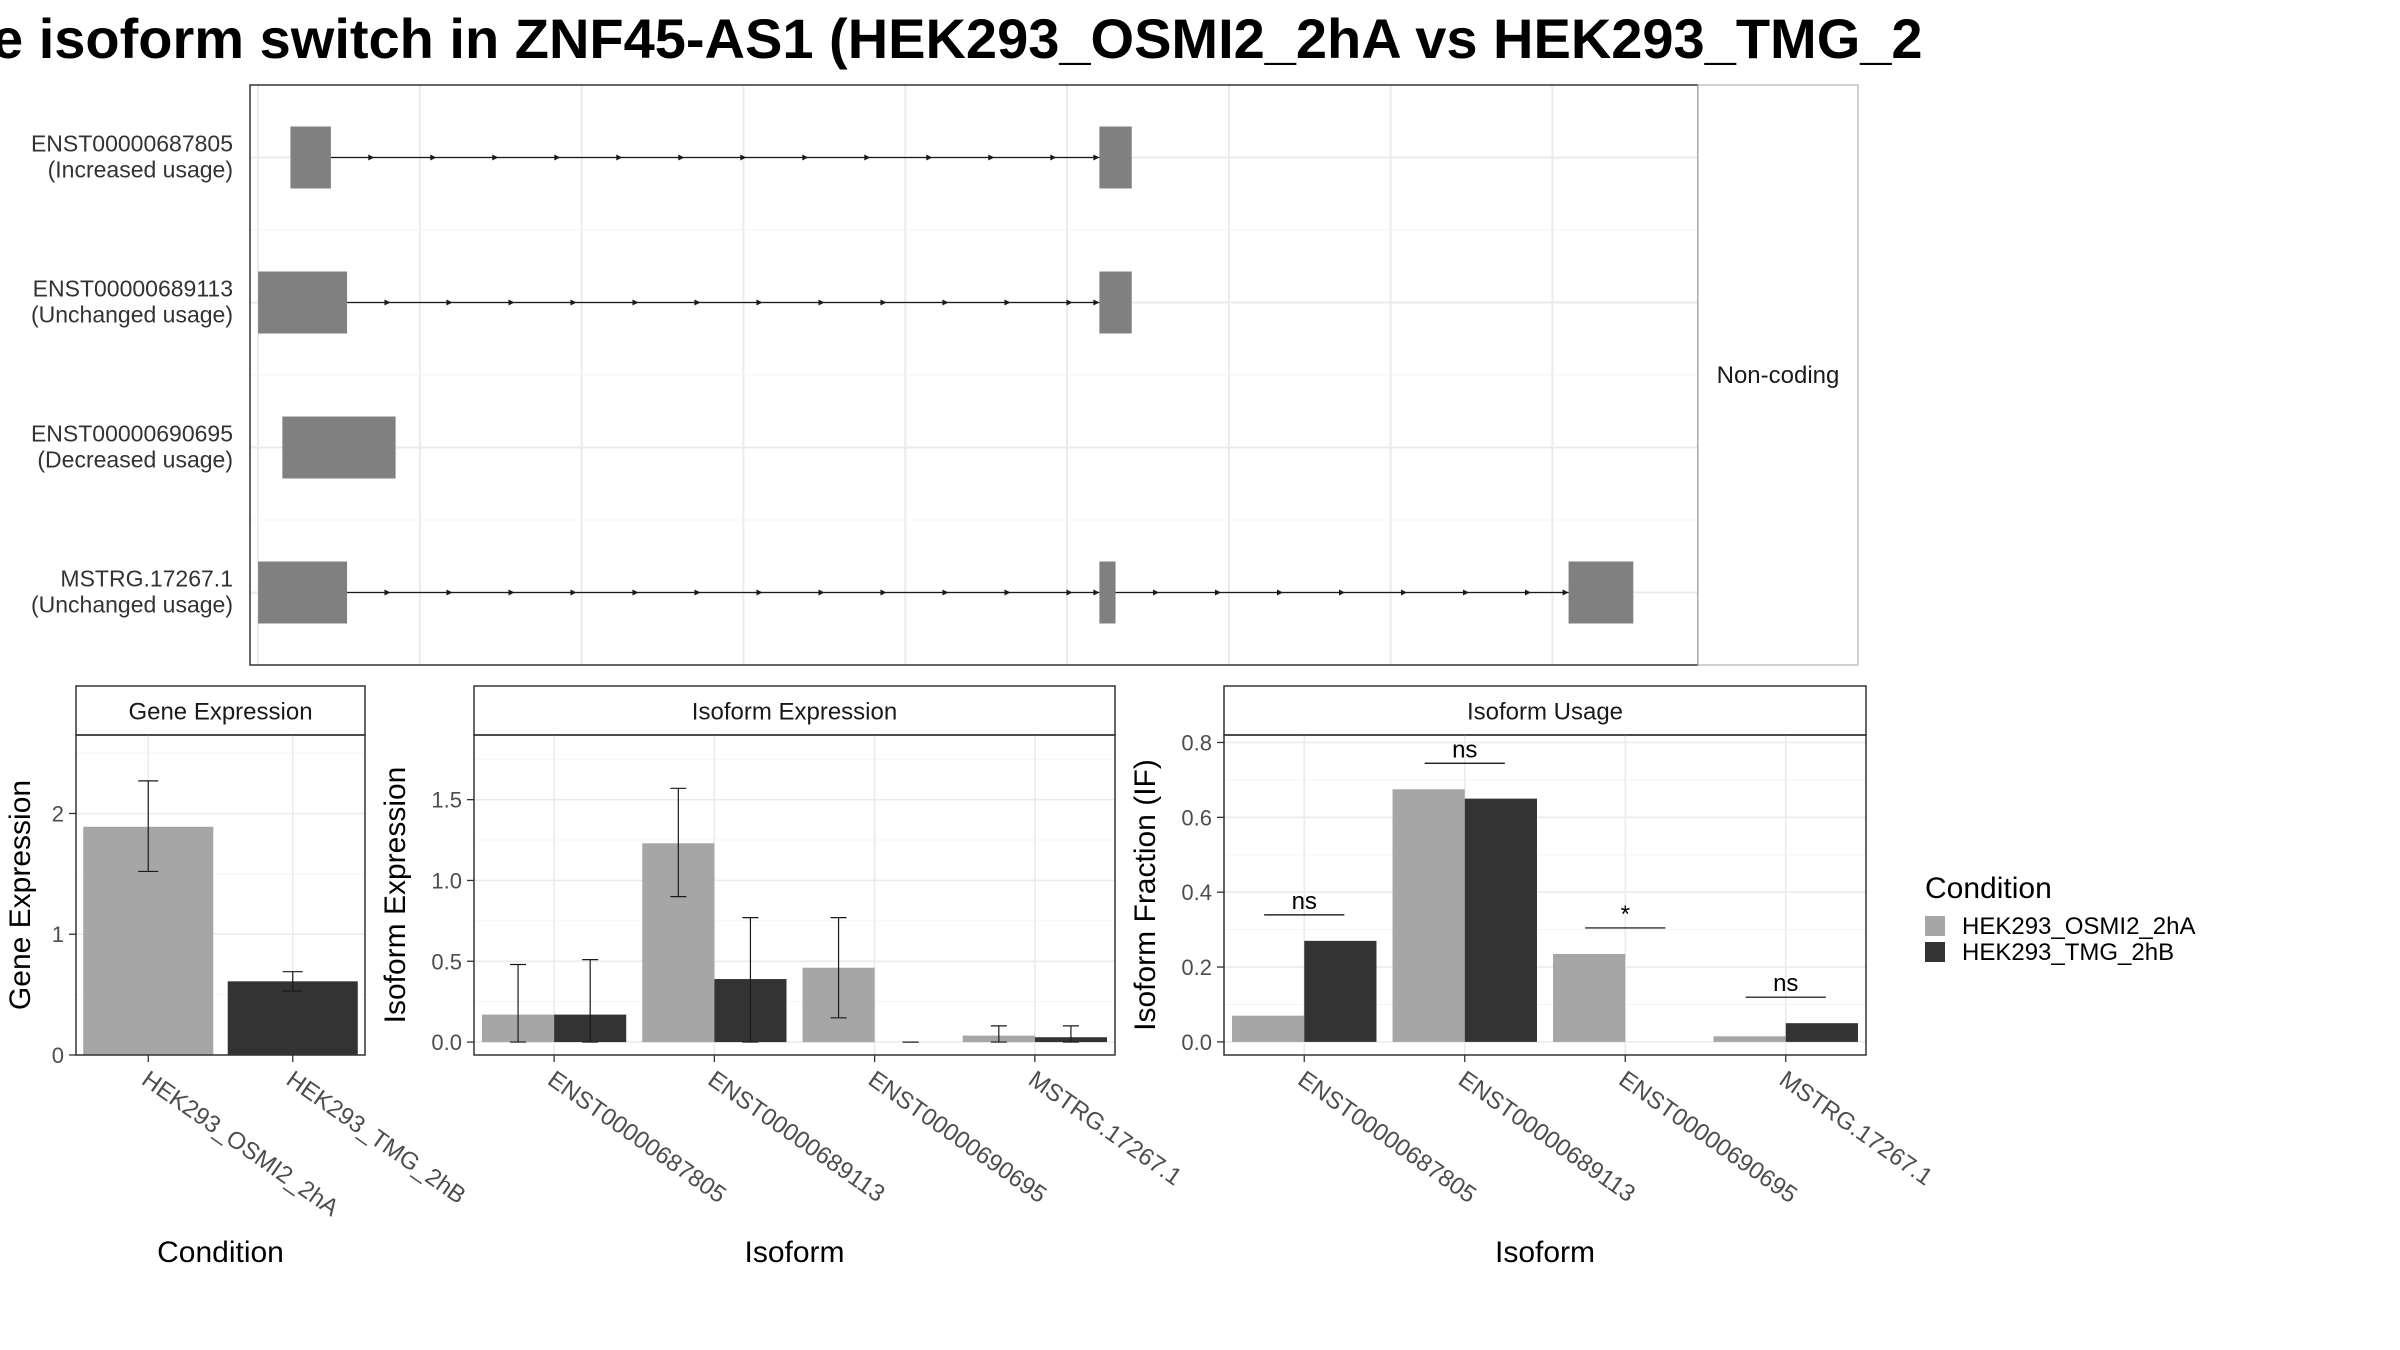 The width and height of the screenshot is (2400, 1350). I want to click on panel-title: Gene Expression, so click(220, 712).